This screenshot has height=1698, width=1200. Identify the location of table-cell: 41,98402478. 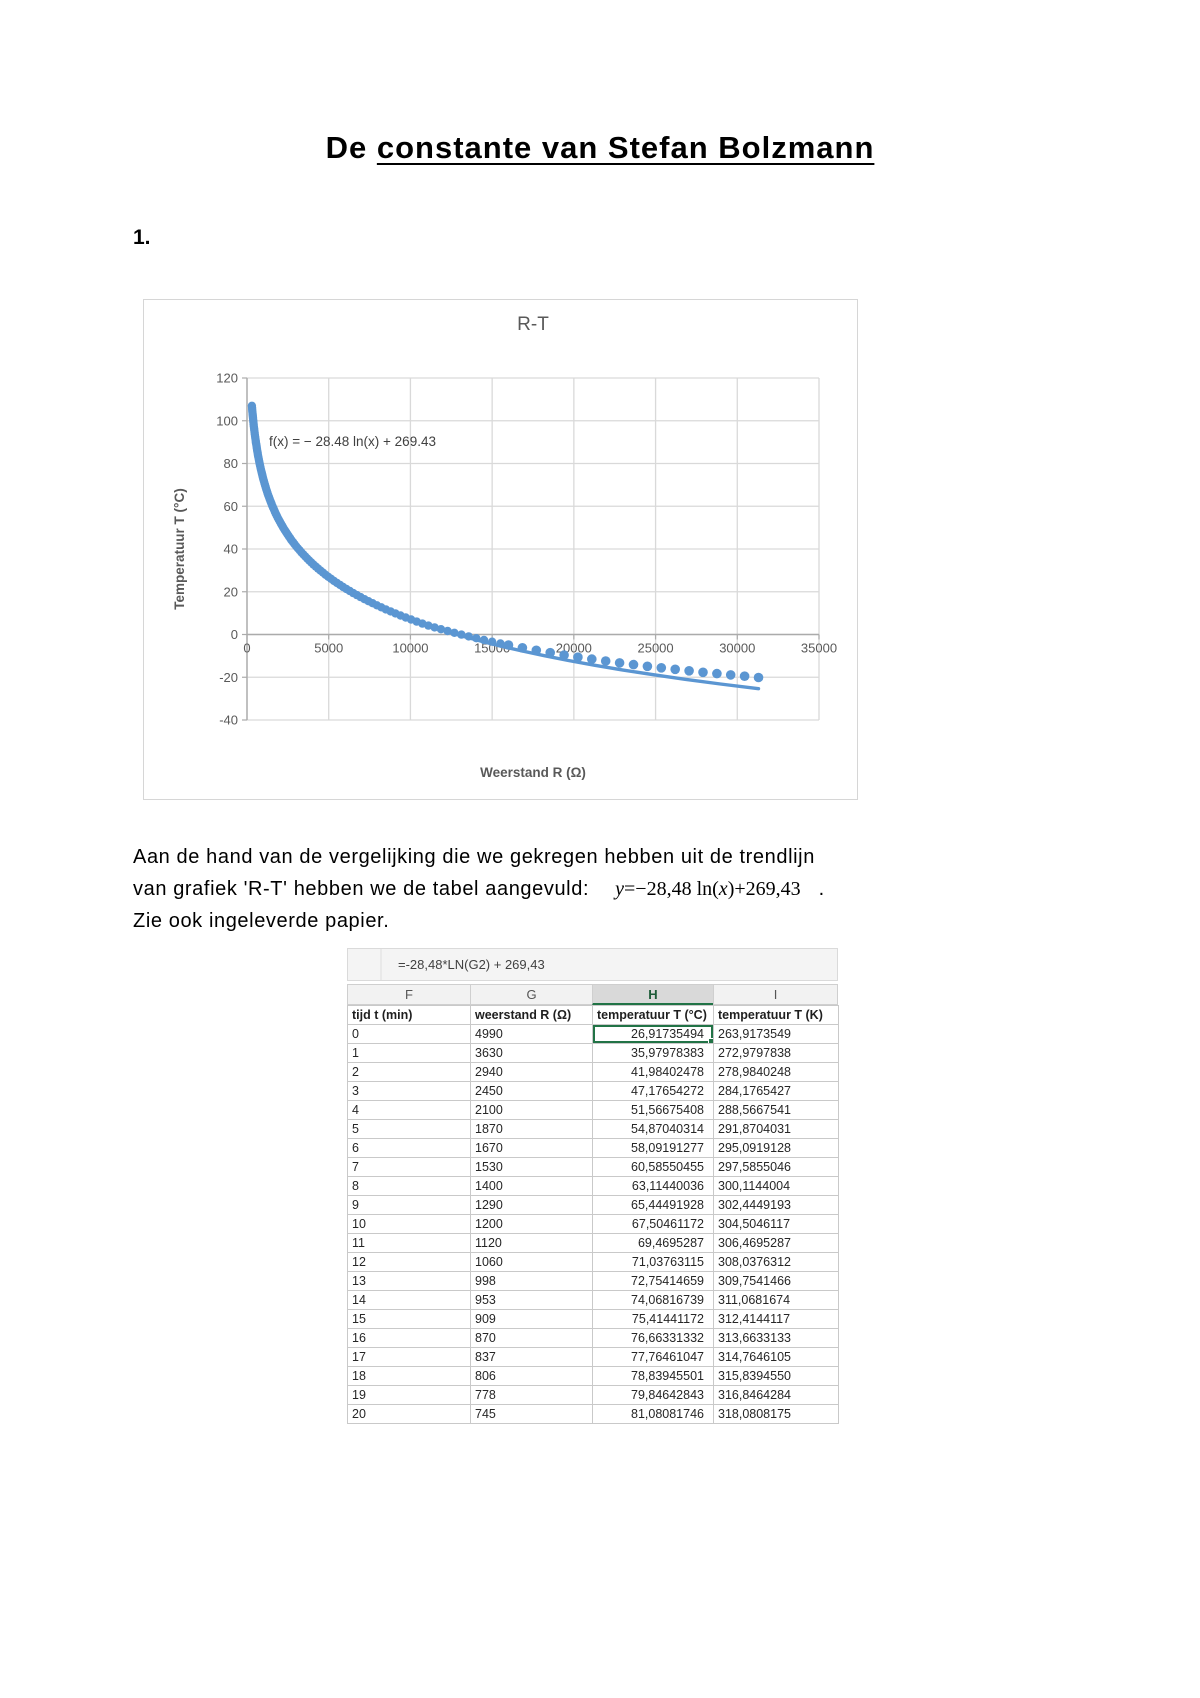
(653, 1072).